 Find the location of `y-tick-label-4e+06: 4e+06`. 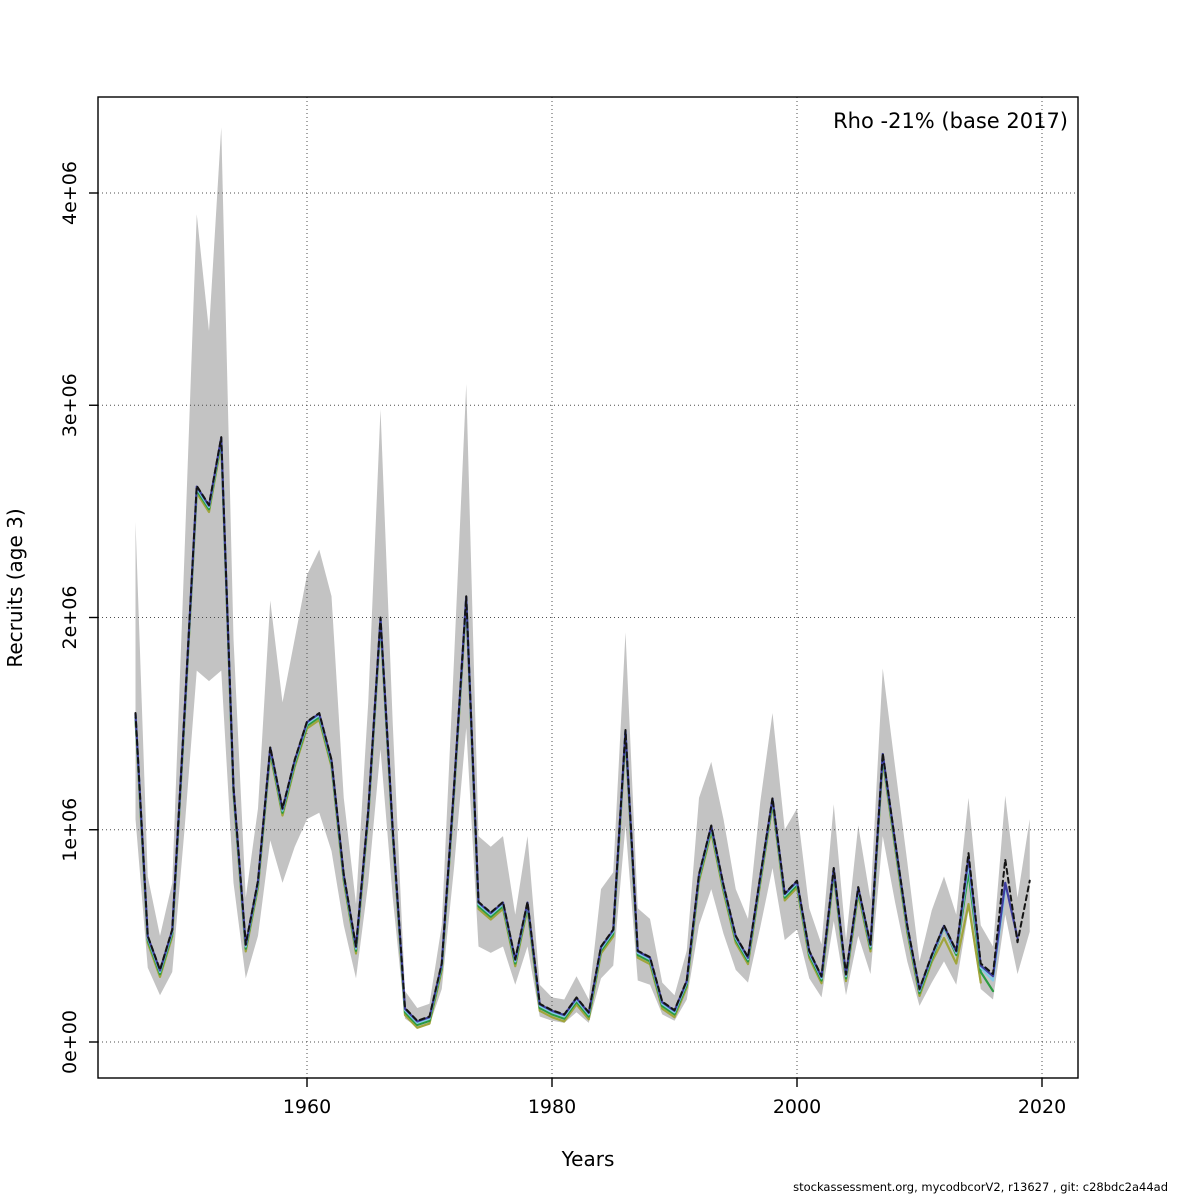

y-tick-label-4e+06: 4e+06 is located at coordinates (70, 193).